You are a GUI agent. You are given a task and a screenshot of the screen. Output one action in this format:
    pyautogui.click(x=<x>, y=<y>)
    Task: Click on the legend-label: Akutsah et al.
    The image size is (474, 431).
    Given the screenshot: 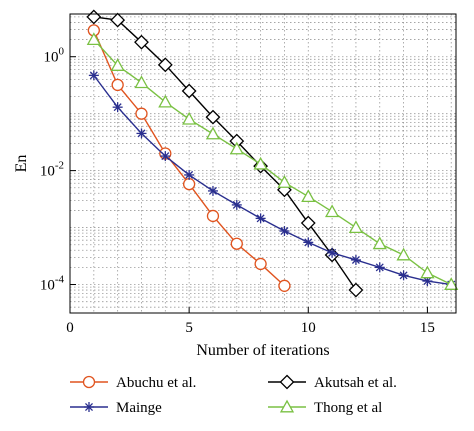 What is the action you would take?
    pyautogui.click(x=355, y=383)
    